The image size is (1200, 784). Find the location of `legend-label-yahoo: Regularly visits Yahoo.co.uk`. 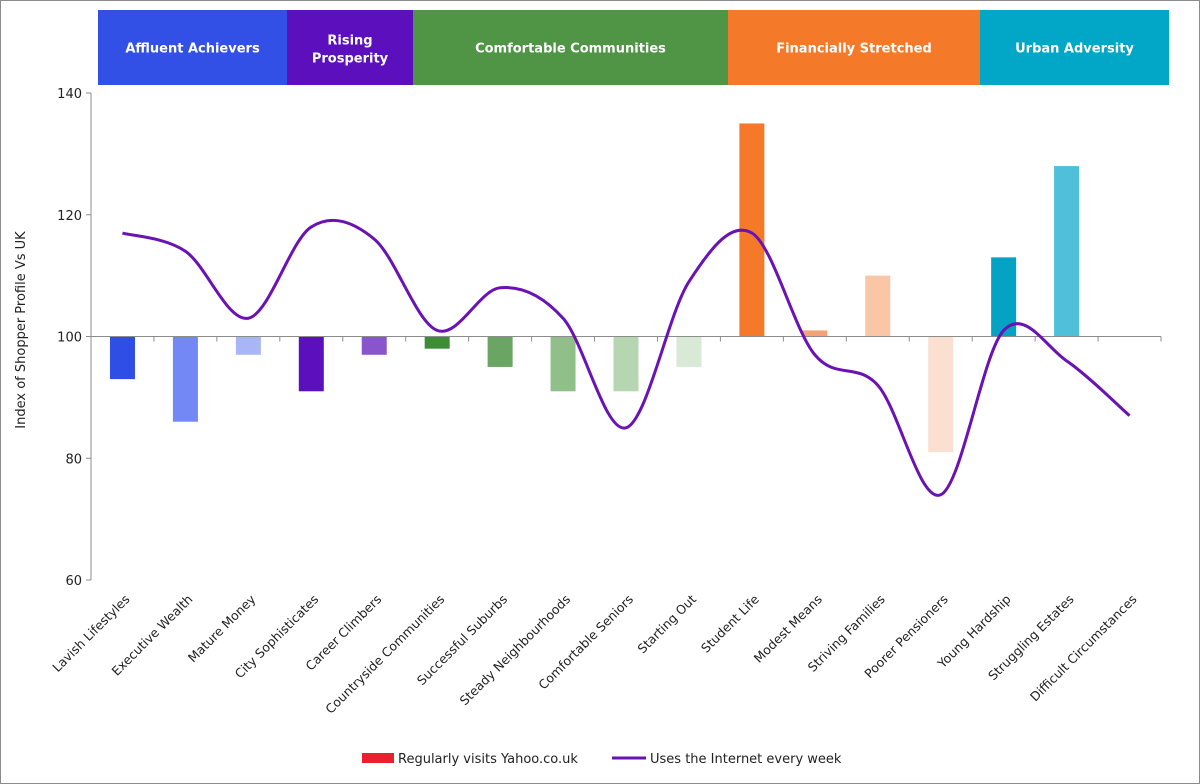

legend-label-yahoo: Regularly visits Yahoo.co.uk is located at coordinates (488, 759).